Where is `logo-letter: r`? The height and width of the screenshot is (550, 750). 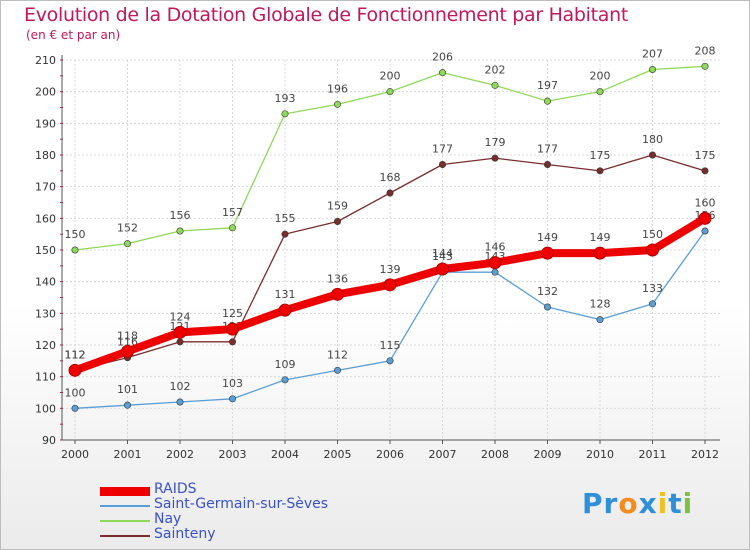
logo-letter: r is located at coordinates (611, 503).